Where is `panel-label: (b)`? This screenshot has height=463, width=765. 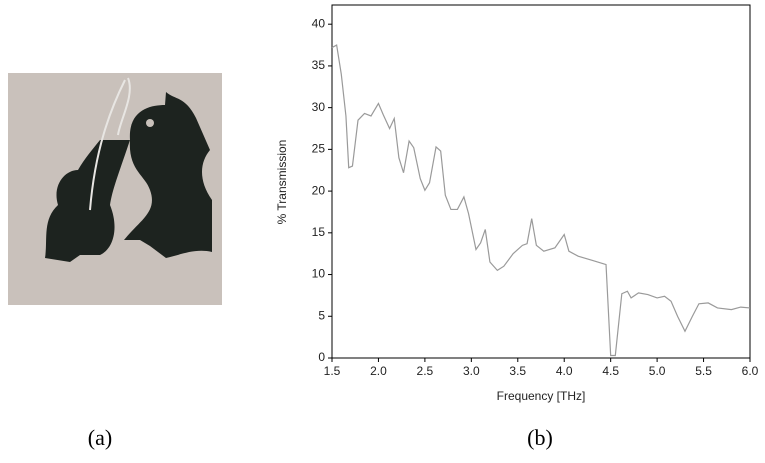 panel-label: (b) is located at coordinates (540, 437).